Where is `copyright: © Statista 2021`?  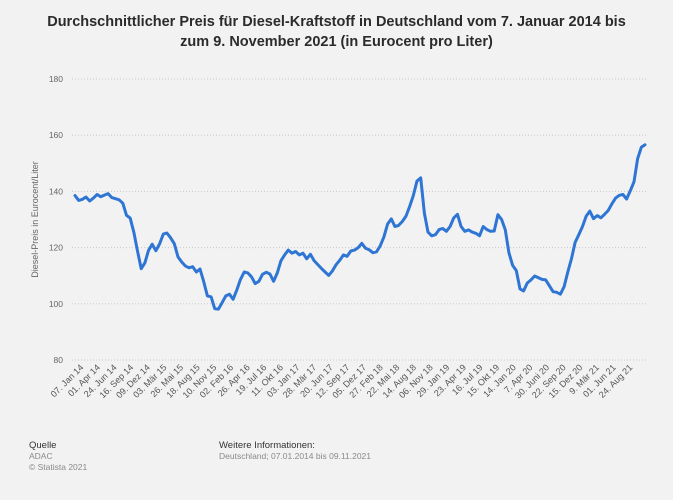
copyright: © Statista 2021 is located at coordinates (58, 467).